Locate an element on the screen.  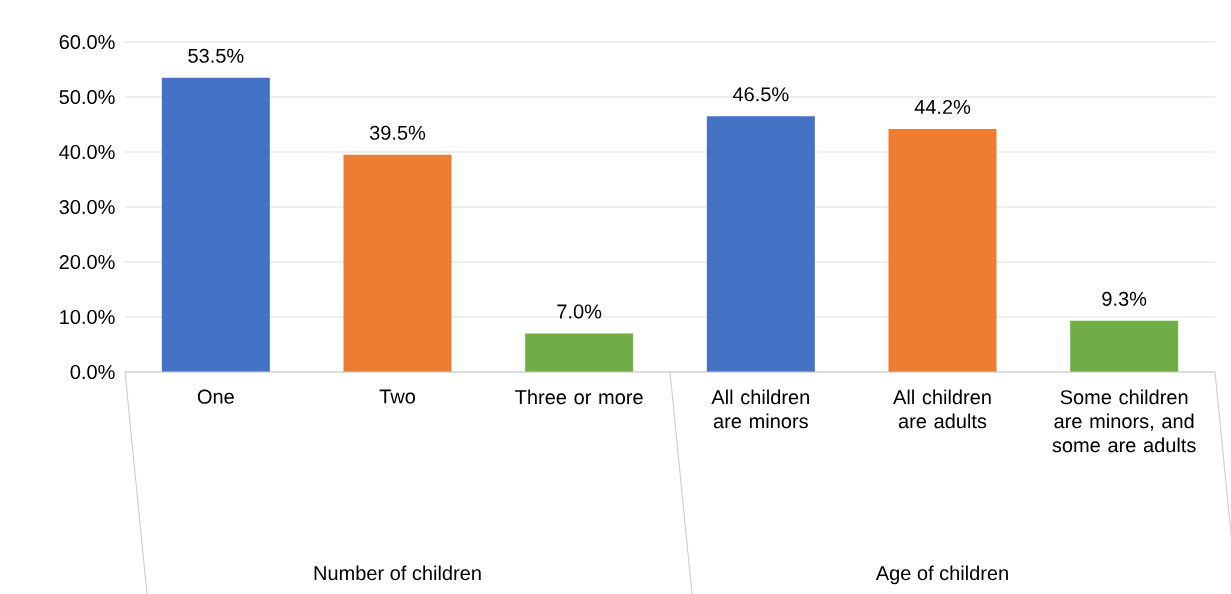
y-tick-label: 50.0% is located at coordinates (87, 97).